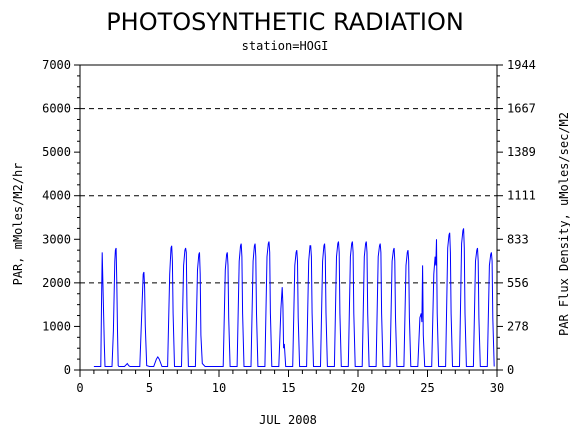 Image resolution: width=570 pixels, height=430 pixels. What do you see at coordinates (79, 388) in the screenshot?
I see `x-tick-label-0: 0` at bounding box center [79, 388].